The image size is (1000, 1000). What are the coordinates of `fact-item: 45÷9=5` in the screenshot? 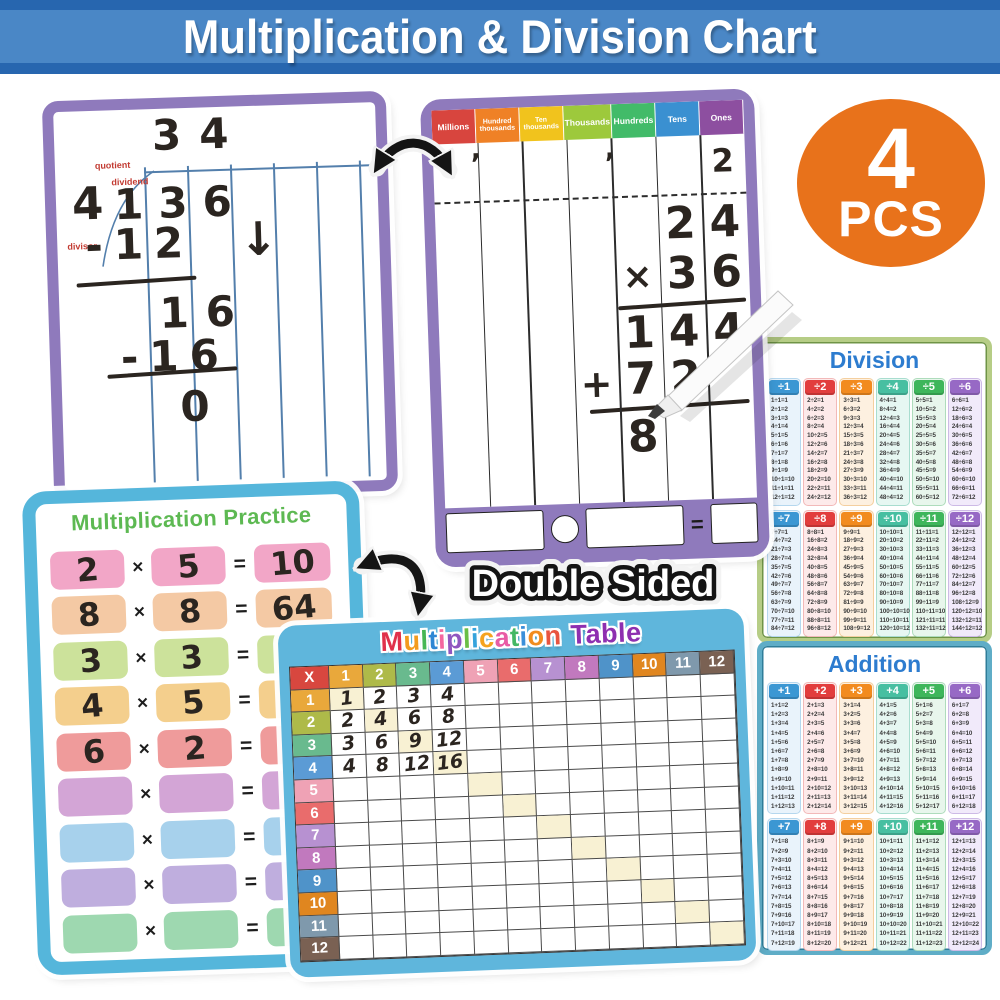 It's located at (853, 567).